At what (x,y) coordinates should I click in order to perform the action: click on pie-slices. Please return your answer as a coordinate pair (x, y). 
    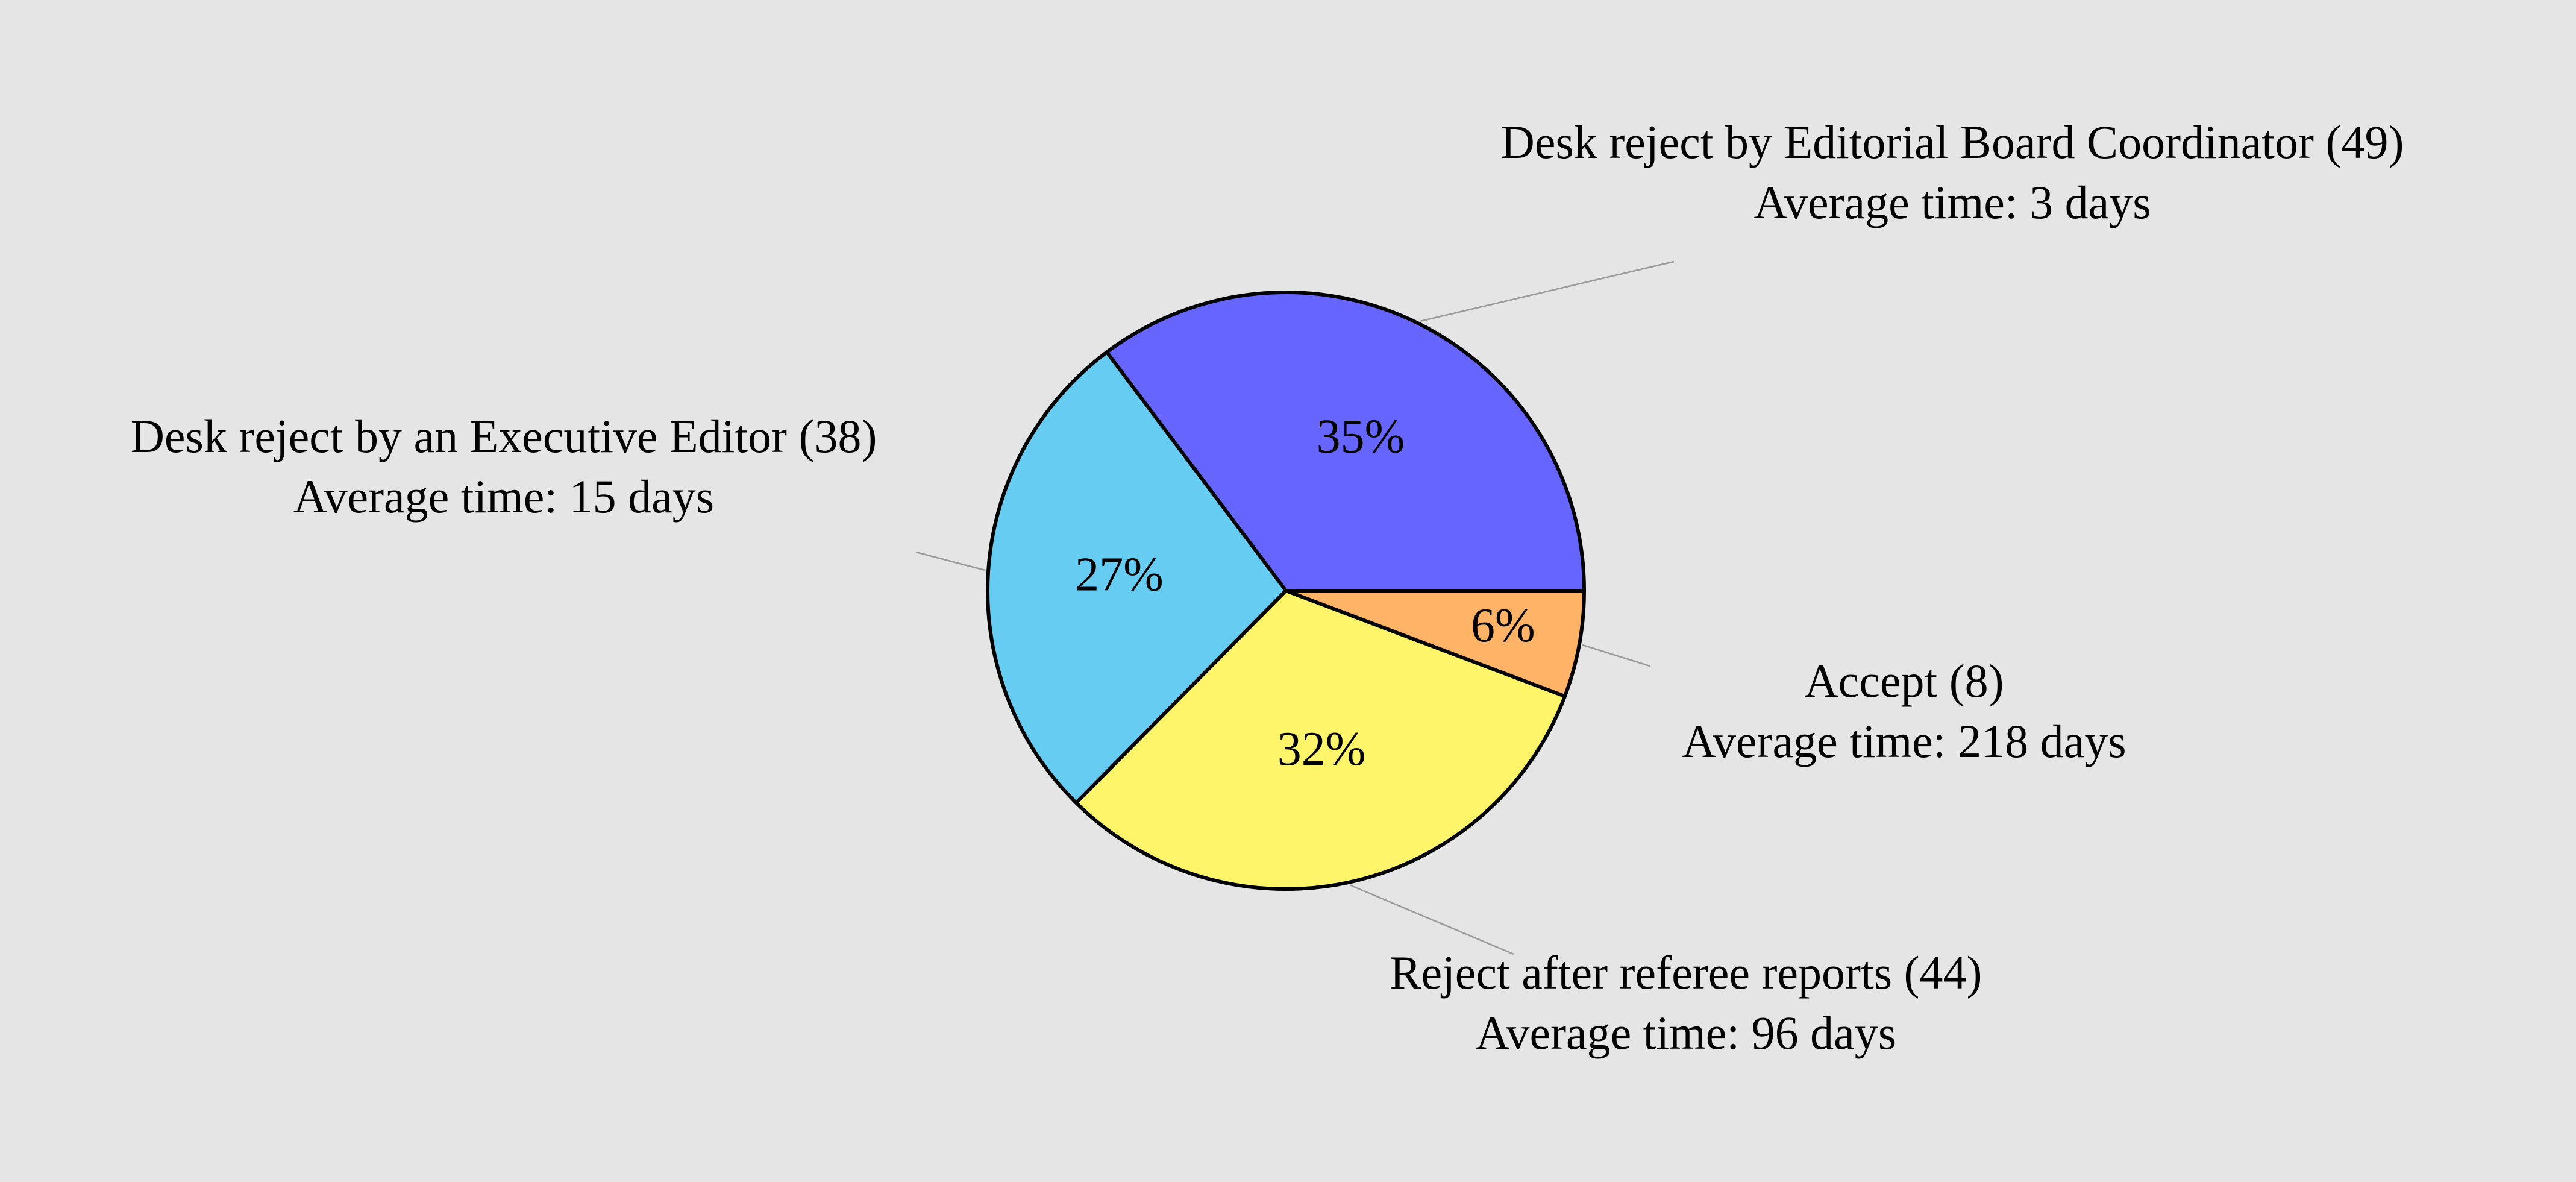
    Looking at the image, I should click on (1286, 591).